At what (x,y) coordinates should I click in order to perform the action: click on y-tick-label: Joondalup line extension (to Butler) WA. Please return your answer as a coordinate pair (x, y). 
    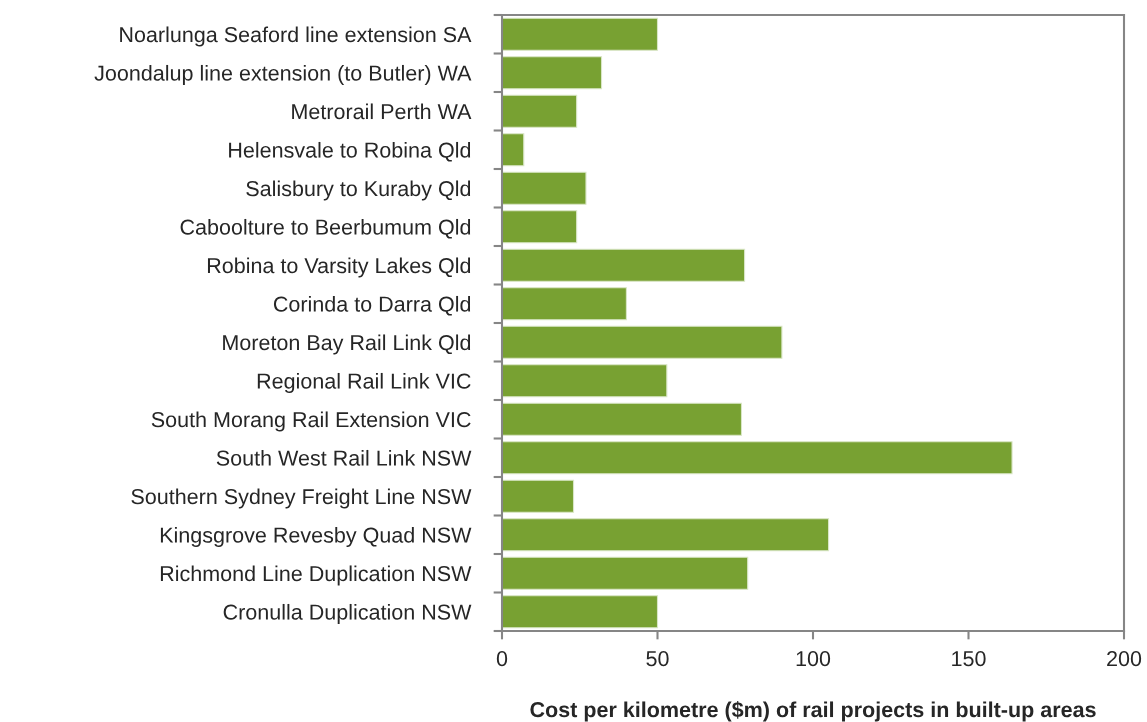
    Looking at the image, I should click on (283, 75).